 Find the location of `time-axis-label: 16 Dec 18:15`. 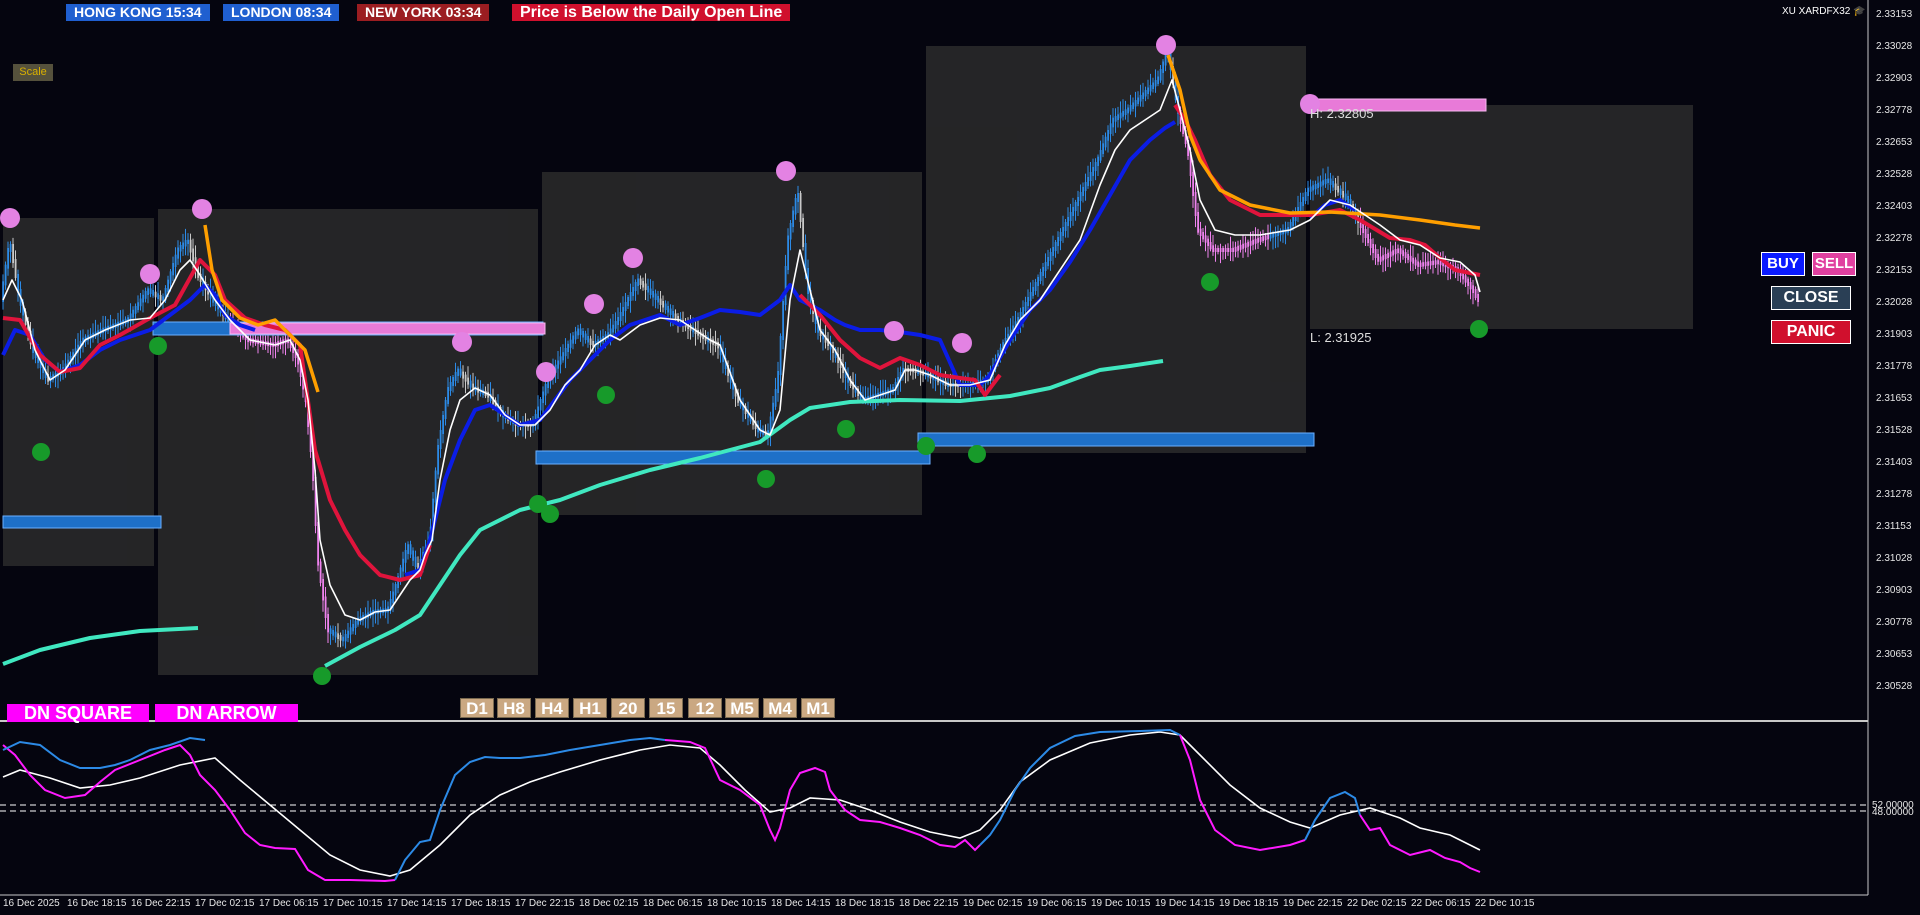

time-axis-label: 16 Dec 18:15 is located at coordinates (97, 903).